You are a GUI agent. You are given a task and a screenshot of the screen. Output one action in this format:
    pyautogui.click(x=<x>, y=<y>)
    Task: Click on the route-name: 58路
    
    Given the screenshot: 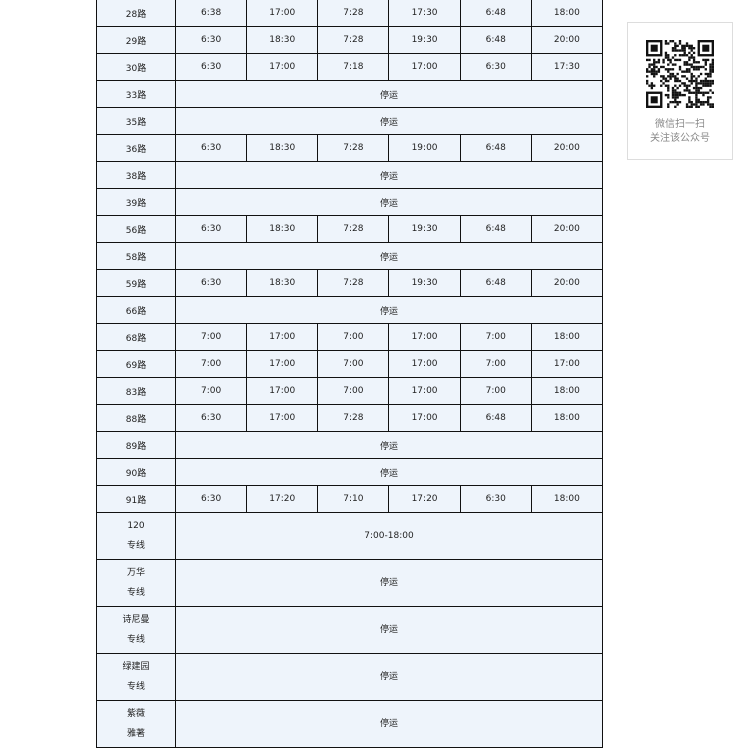 What is the action you would take?
    pyautogui.click(x=136, y=256)
    